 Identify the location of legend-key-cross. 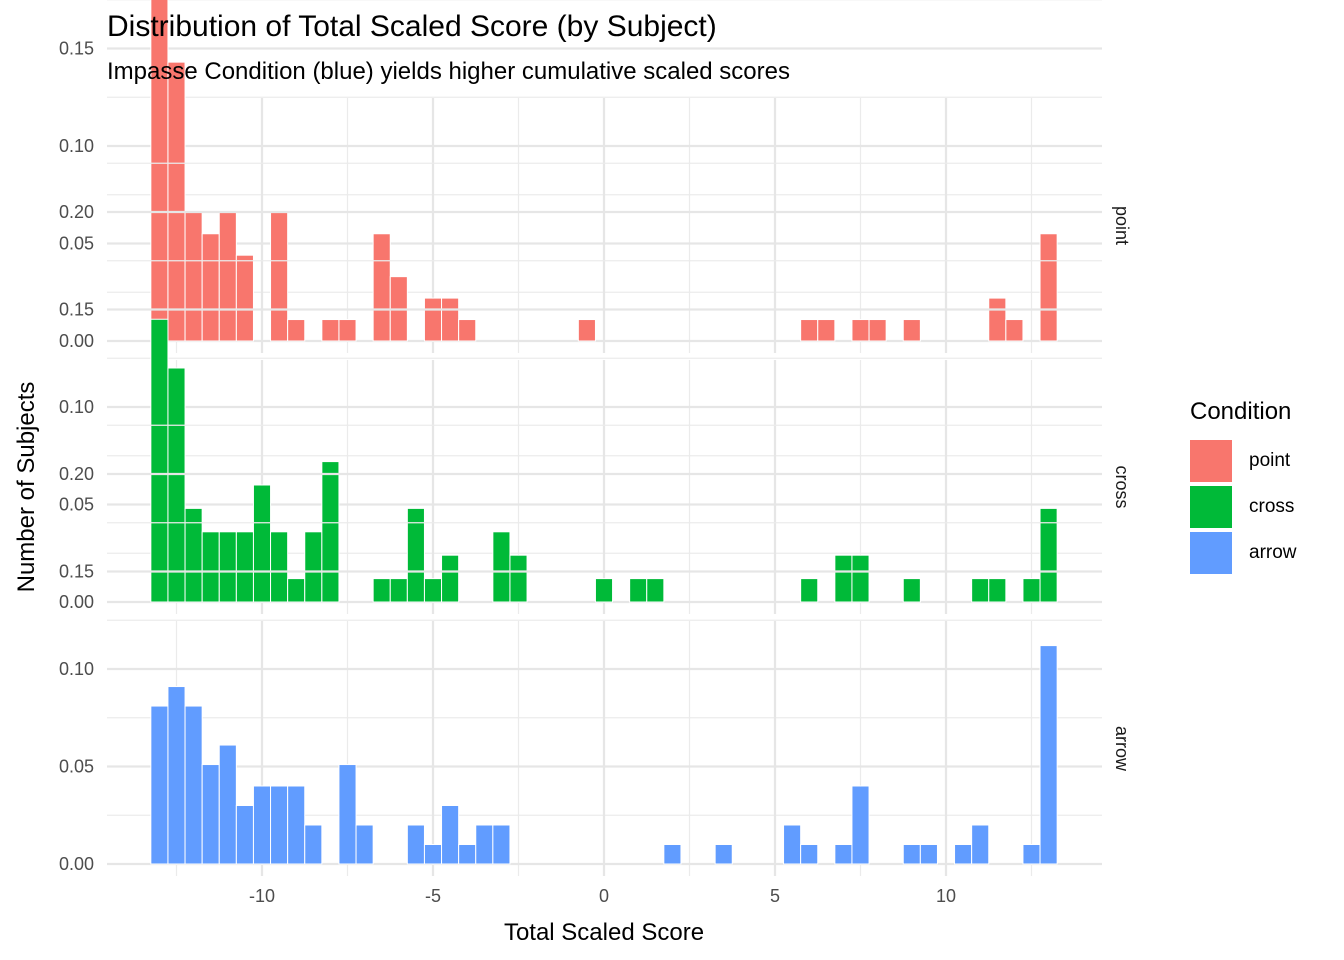
(1211, 507).